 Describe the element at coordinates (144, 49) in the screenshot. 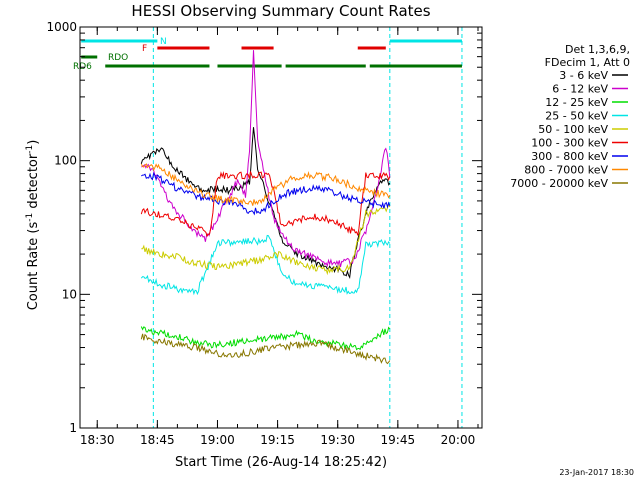

I see `flag-label-f: F` at that location.